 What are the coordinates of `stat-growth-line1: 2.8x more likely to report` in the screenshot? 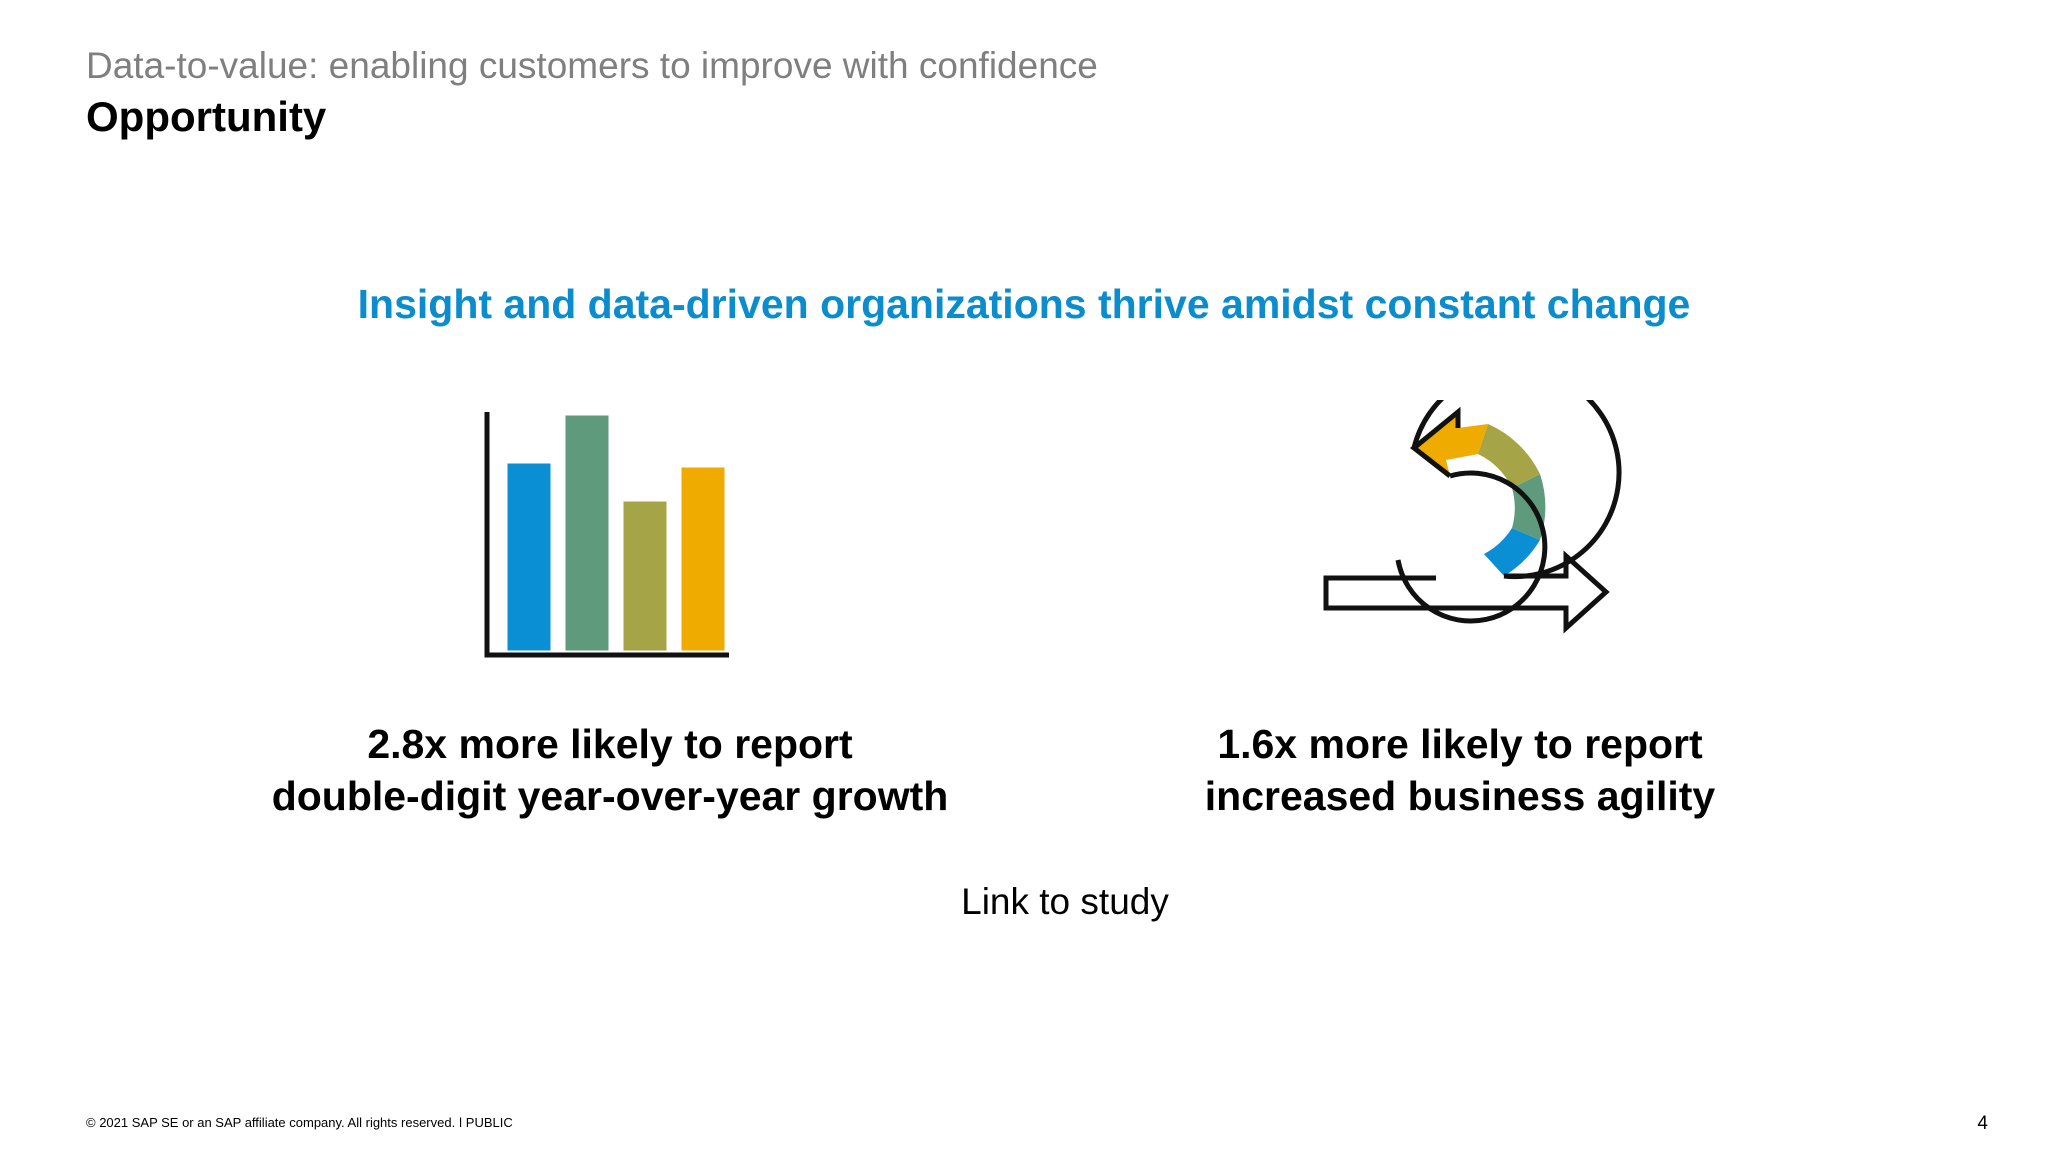 It's located at (610, 744).